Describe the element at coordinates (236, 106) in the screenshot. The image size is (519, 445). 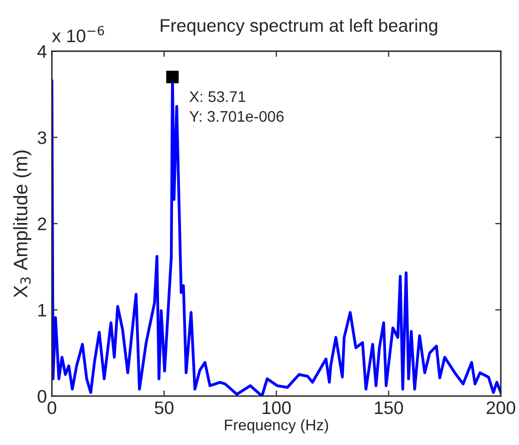
I see `annotation: X: 53.71 Y: 3.701e-006` at that location.